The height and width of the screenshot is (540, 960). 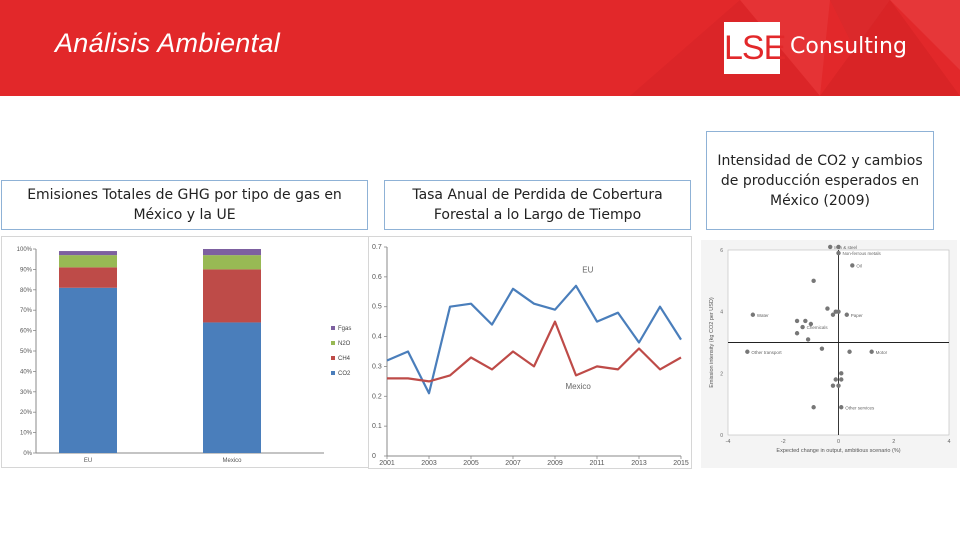 I want to click on y-tick-label: 80%, so click(x=26, y=291).